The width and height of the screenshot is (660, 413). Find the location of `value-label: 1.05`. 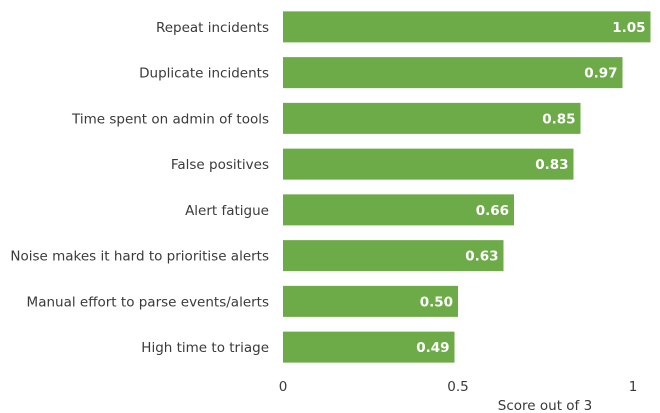

value-label: 1.05 is located at coordinates (628, 28).